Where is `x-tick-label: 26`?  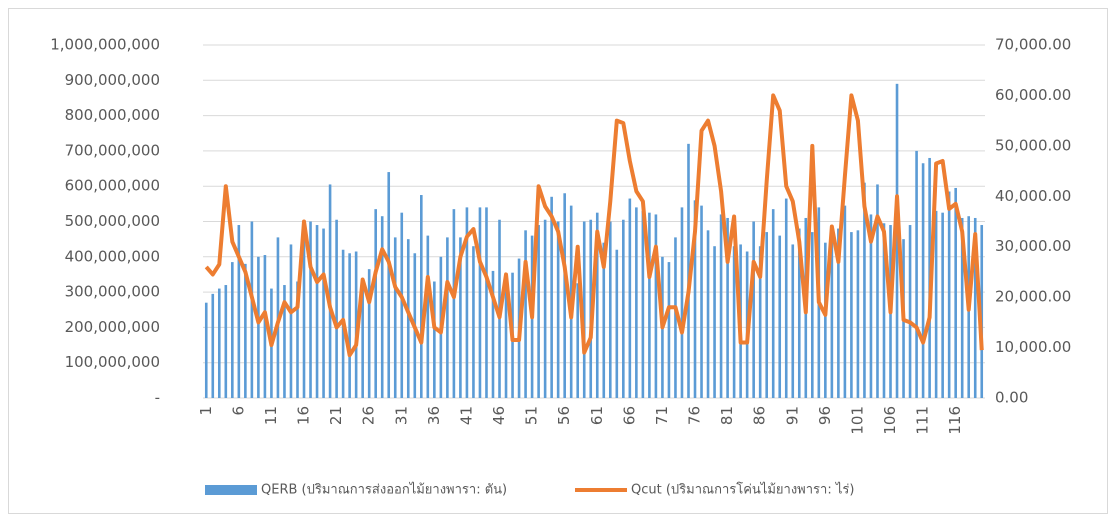
x-tick-label: 26 is located at coordinates (369, 415).